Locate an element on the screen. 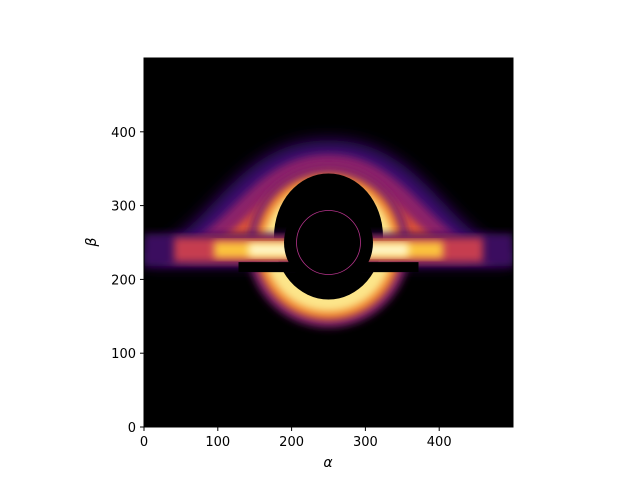  photon-ring is located at coordinates (328, 242).